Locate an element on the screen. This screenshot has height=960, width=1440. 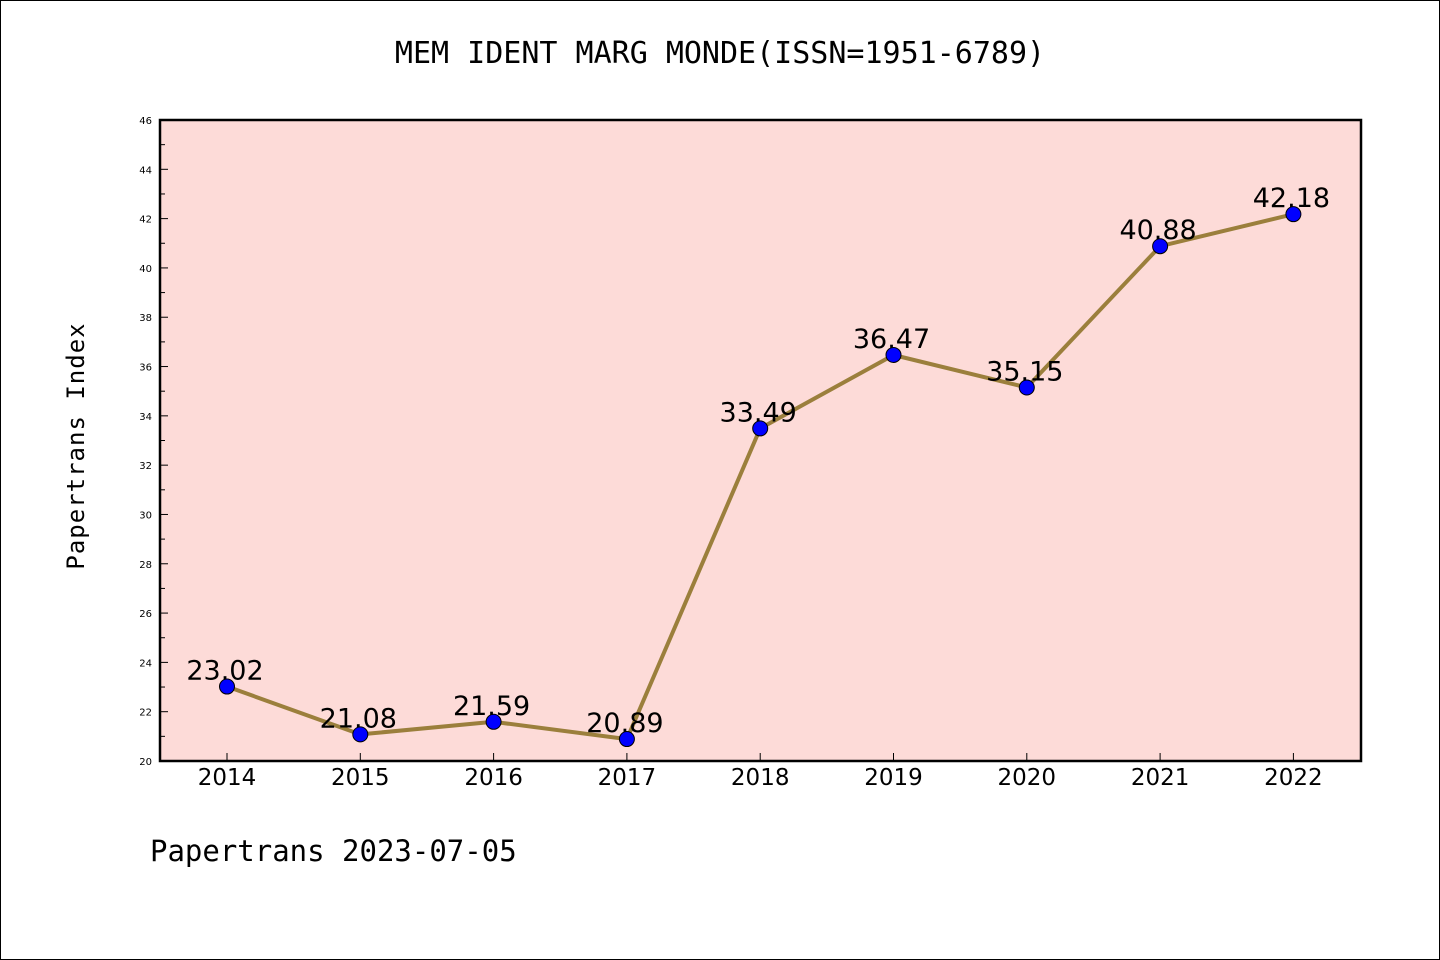
data-label: 42.18 is located at coordinates (1291, 198).